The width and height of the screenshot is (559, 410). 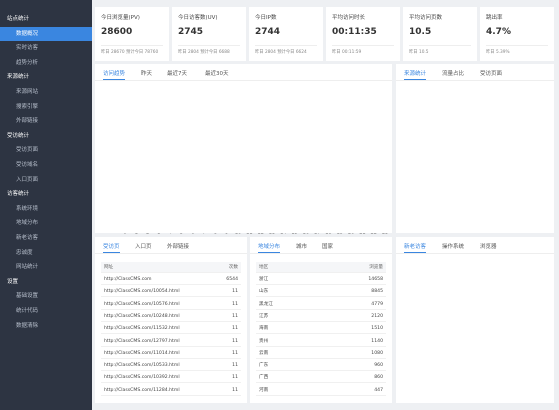 I want to click on table-row: http://ClassCMS.com/10054.html 11, so click(x=171, y=292).